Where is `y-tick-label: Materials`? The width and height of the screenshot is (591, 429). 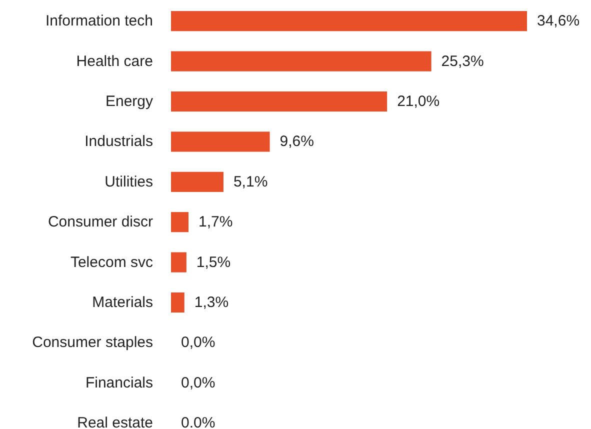 y-tick-label: Materials is located at coordinates (122, 302).